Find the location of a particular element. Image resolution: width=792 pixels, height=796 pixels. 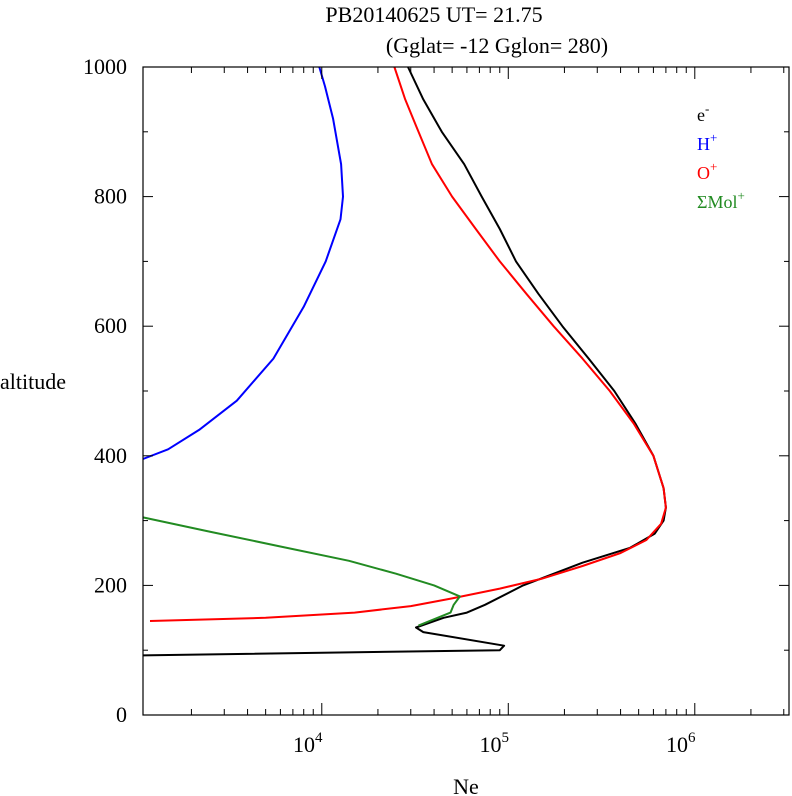

y-tick-label: 1000 is located at coordinates (105, 66).